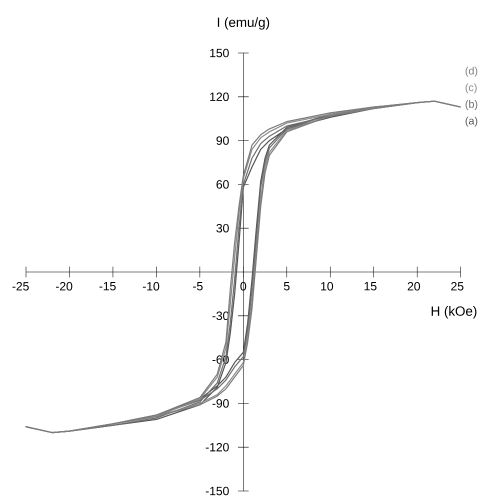 Image resolution: width=492 pixels, height=497 pixels. Describe the element at coordinates (151, 286) in the screenshot. I see `x-tick-label: -10` at that location.